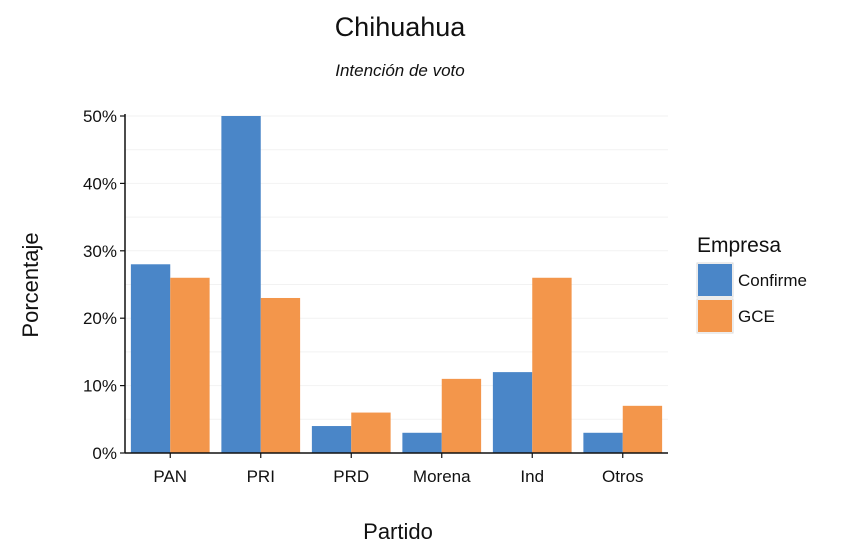 This screenshot has width=857, height=557. Describe the element at coordinates (104, 285) in the screenshot. I see `y-axis-ticks: 0% 10% 20% 30% 40% 50%` at that location.